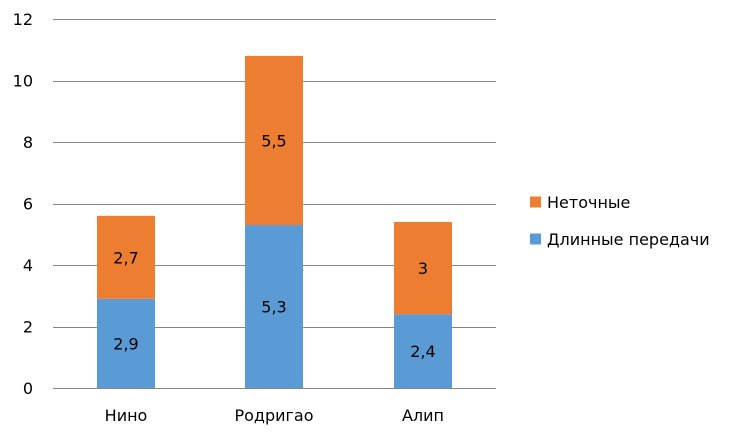  I want to click on legend-label: Длинные передачи, so click(628, 239).